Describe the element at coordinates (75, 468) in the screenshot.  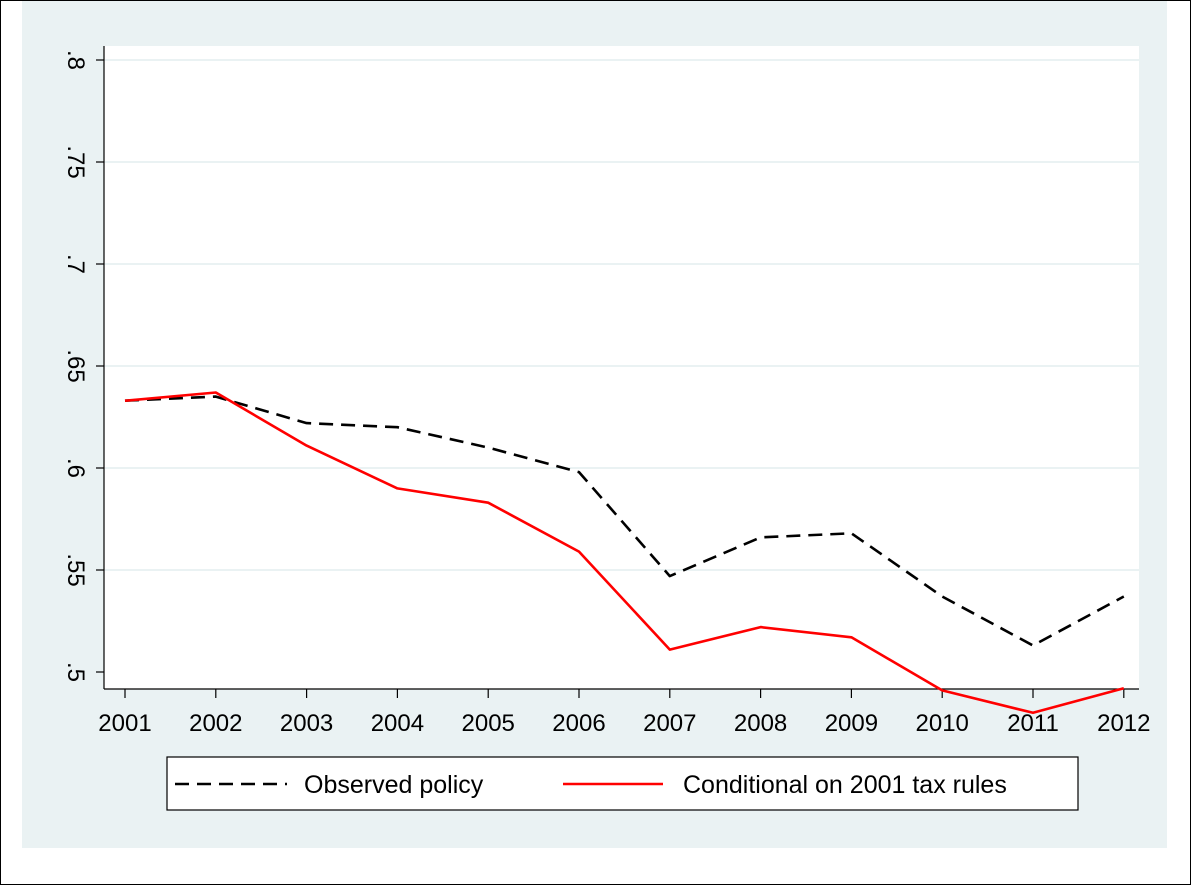
I see `y-tick-label: .6` at that location.